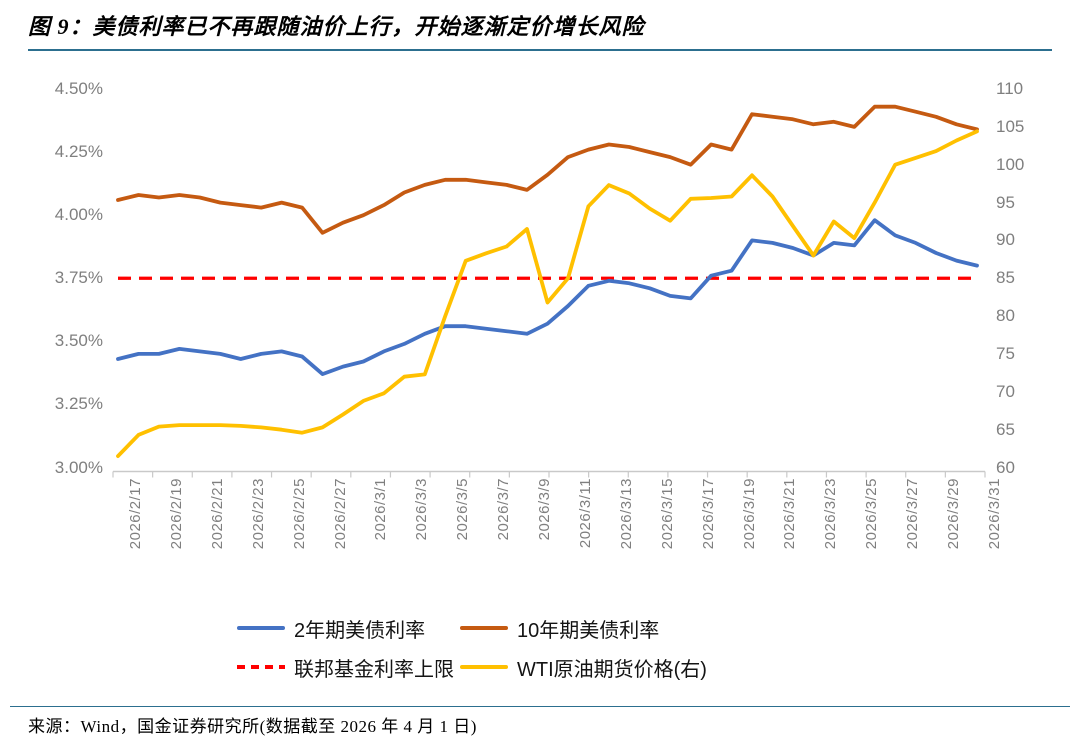  What do you see at coordinates (994, 514) in the screenshot?
I see `x-axis-label: 2026/3/31` at bounding box center [994, 514].